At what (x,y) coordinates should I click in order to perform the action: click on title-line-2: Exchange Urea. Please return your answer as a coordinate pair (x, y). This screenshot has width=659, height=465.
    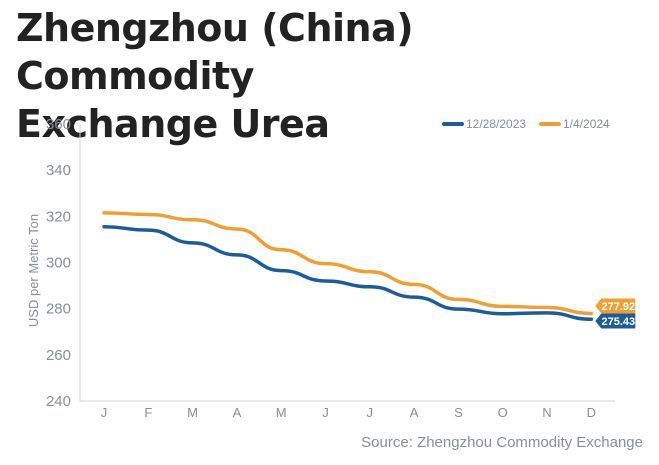
    Looking at the image, I should click on (173, 124).